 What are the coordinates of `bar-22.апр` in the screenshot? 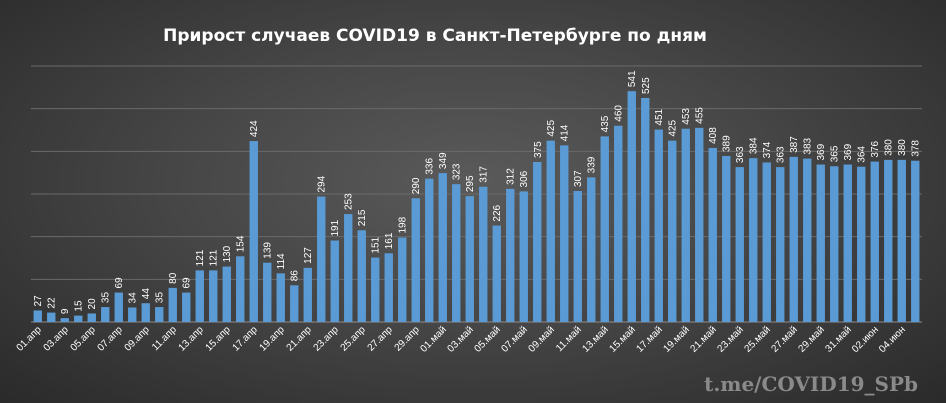 It's located at (321, 259).